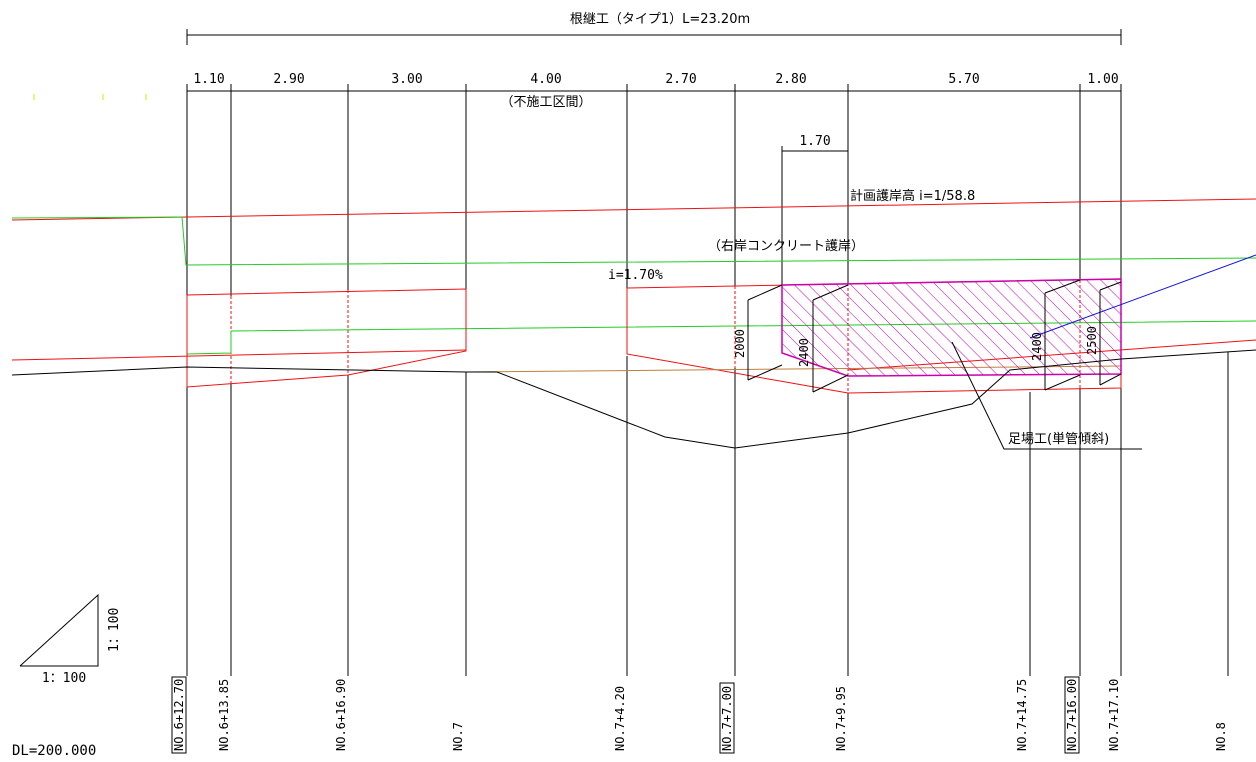  What do you see at coordinates (1142, 296) in the screenshot?
I see `blue-line` at bounding box center [1142, 296].